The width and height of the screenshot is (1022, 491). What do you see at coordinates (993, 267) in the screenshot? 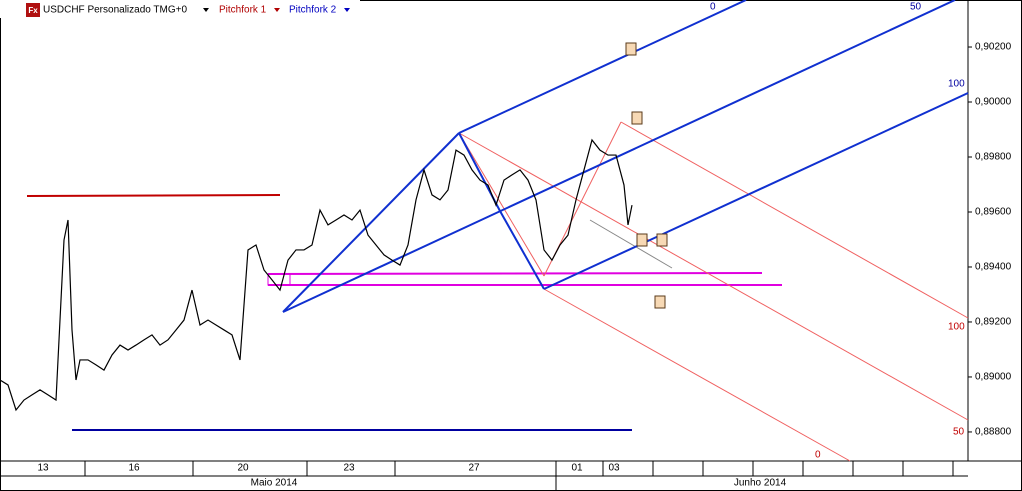
I see `y-tick-label: 0,89400` at bounding box center [993, 267].